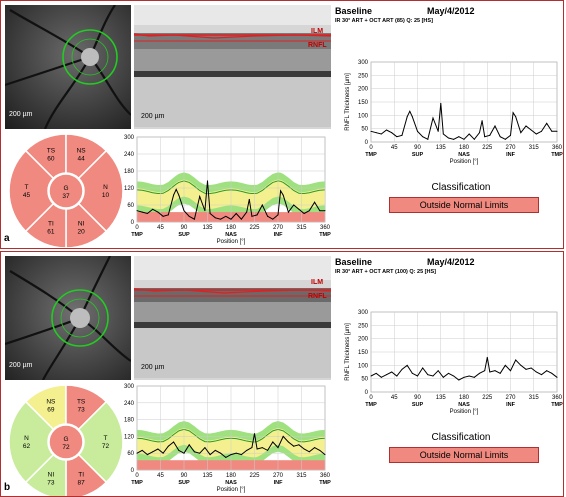 This screenshot has width=566, height=497. What do you see at coordinates (385, 272) in the screenshot?
I see `scan-protocol-label: IR 30° ART + OCT ART (100) Q: 25 [HS]` at bounding box center [385, 272].